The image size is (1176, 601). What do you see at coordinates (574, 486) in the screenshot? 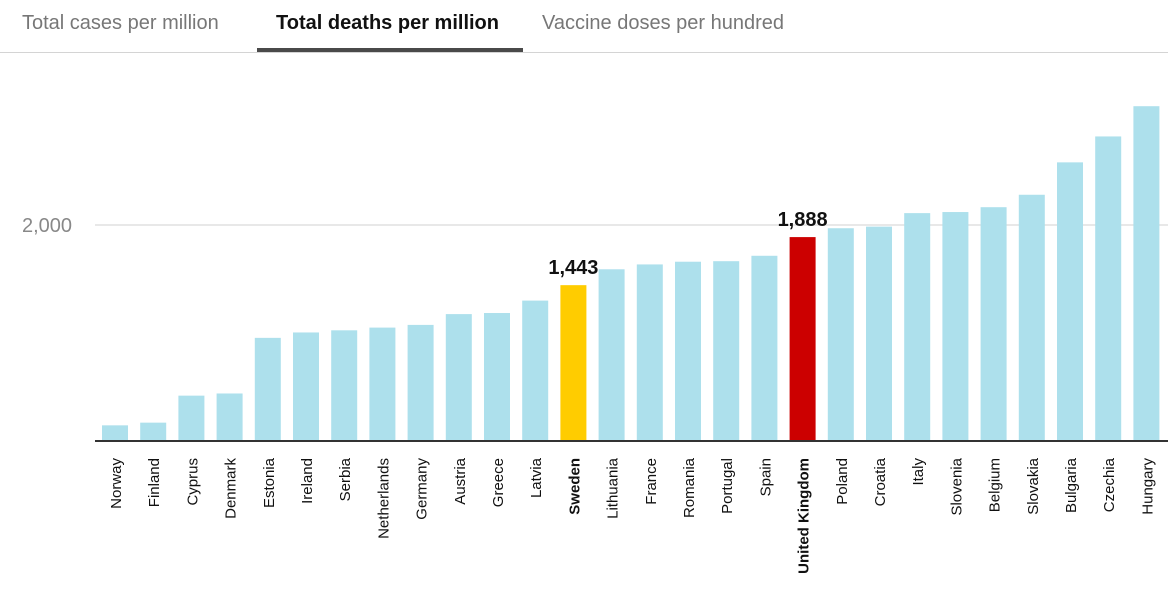
I see `category-label-sweden: Sweden` at bounding box center [574, 486].